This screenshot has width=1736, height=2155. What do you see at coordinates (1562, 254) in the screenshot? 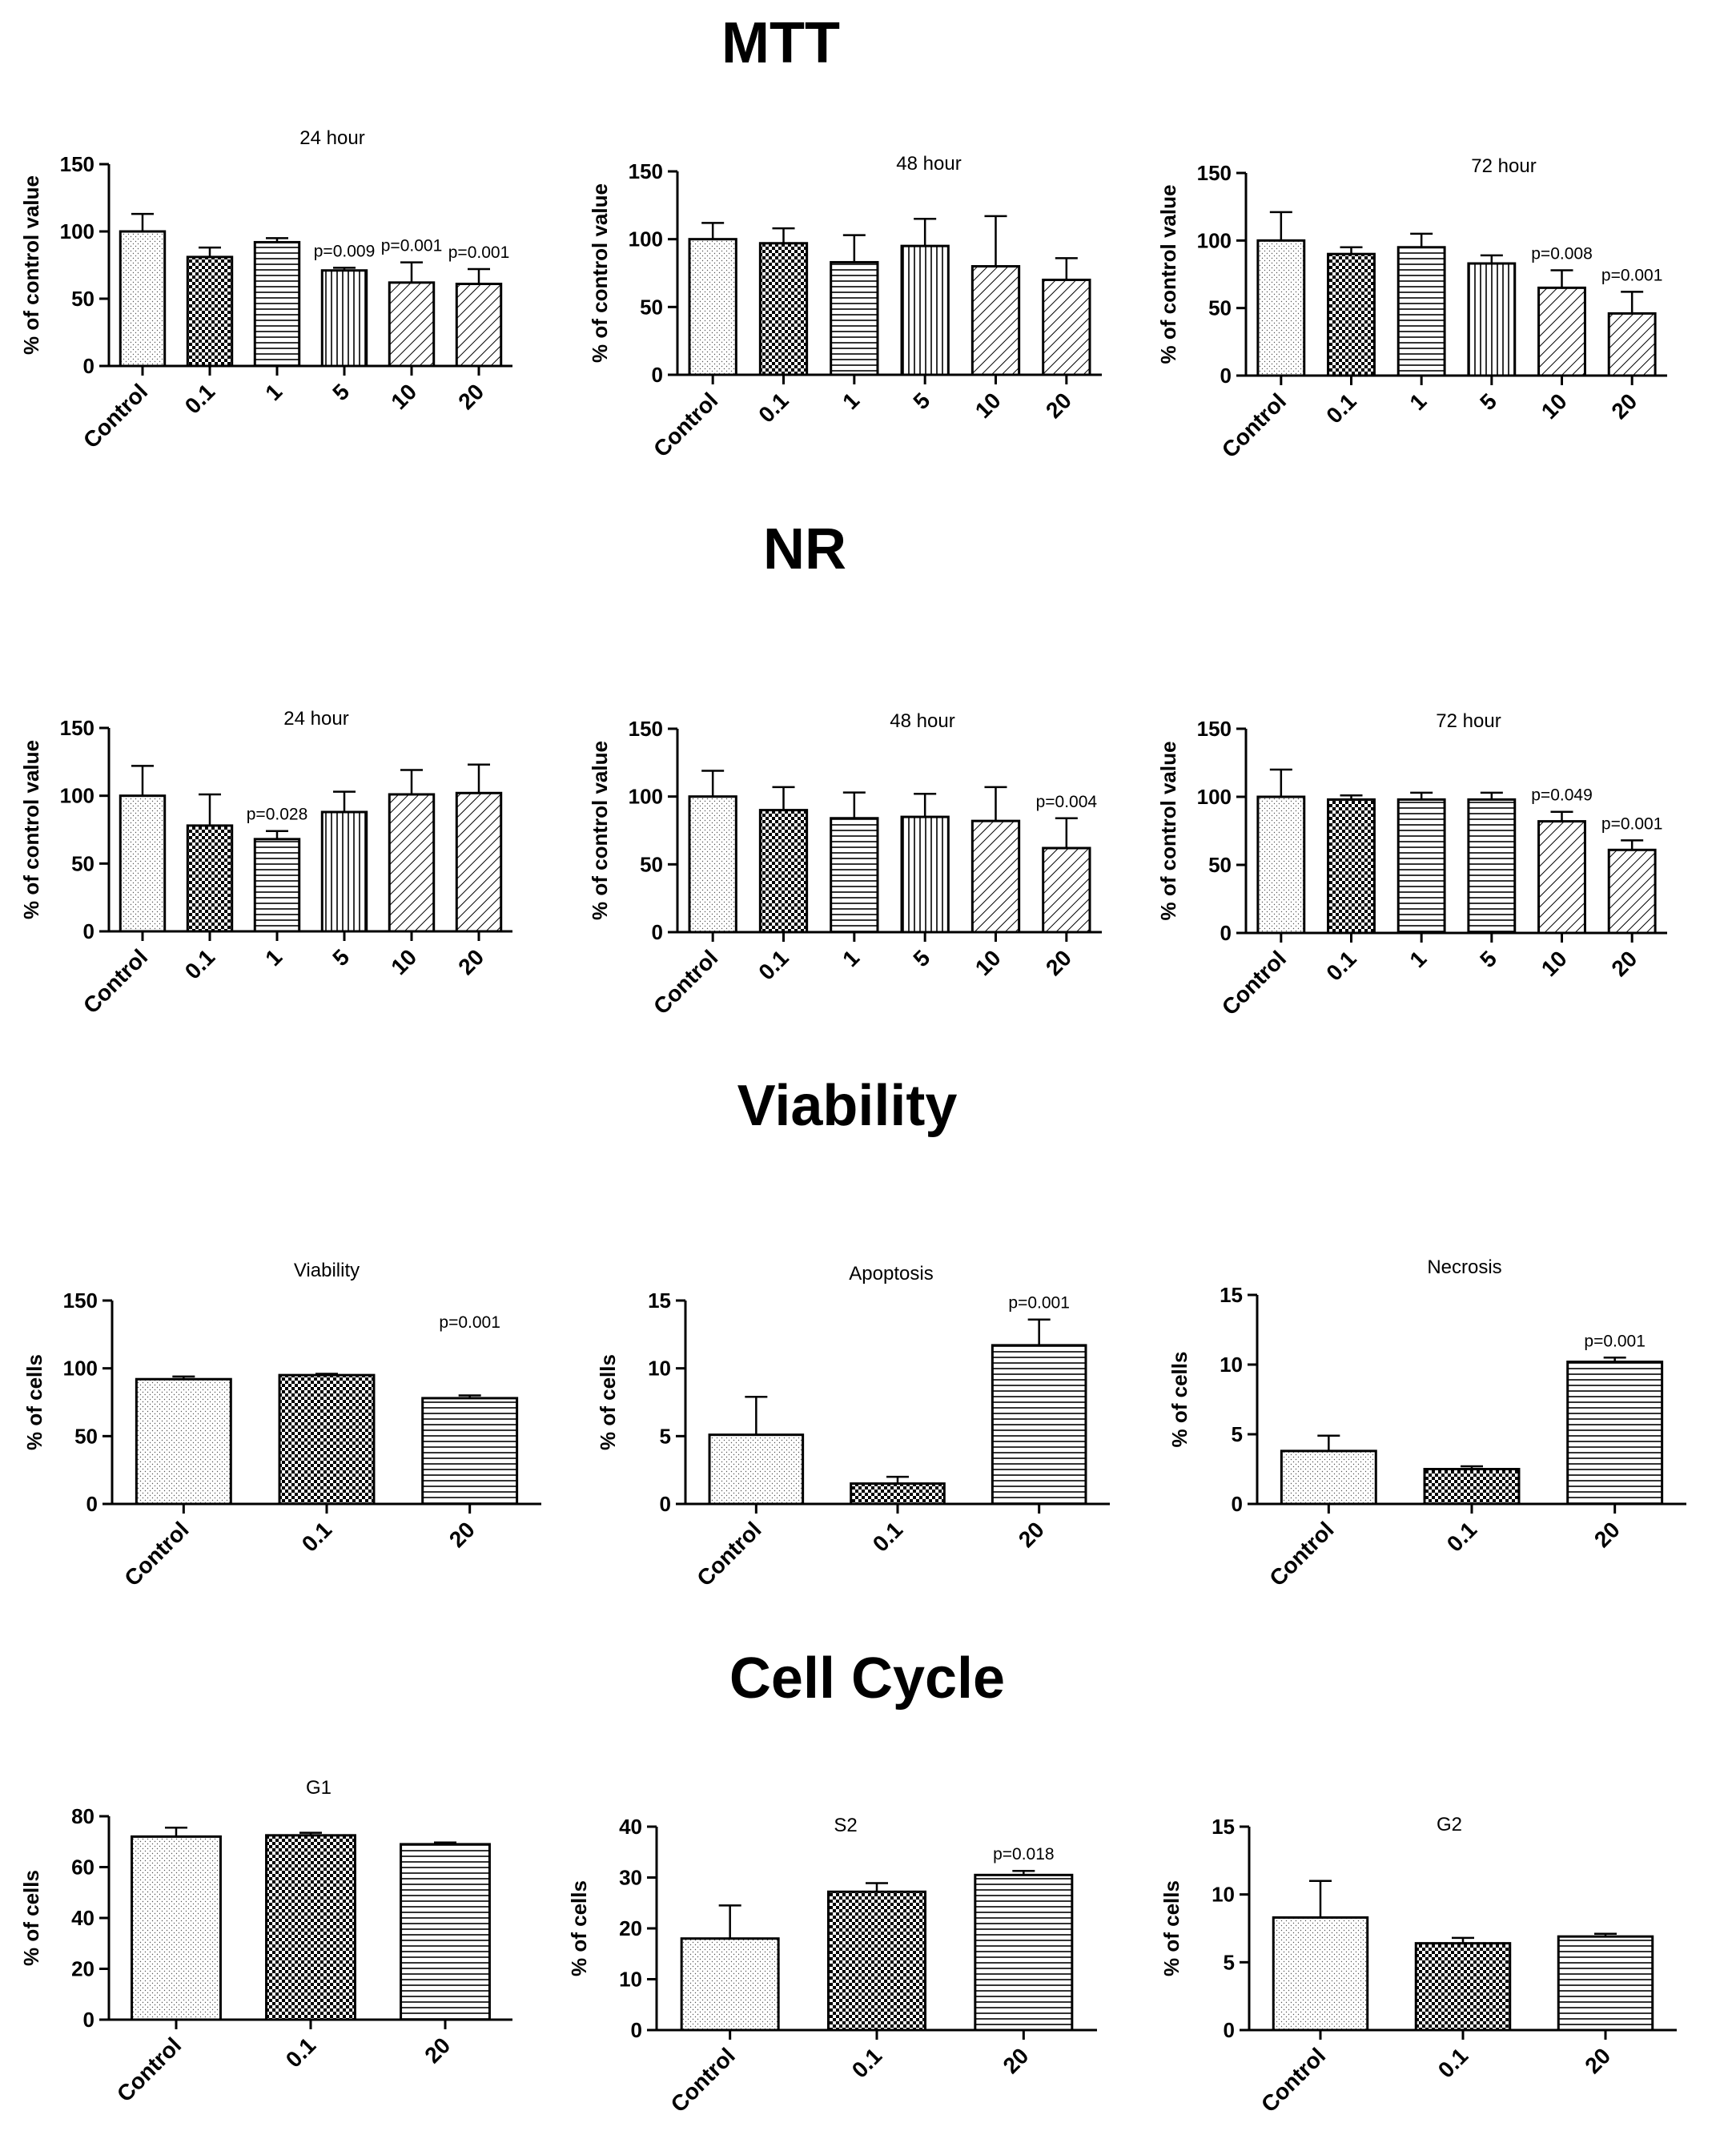
I see `p-value-annotation: p=0.008` at bounding box center [1562, 254].